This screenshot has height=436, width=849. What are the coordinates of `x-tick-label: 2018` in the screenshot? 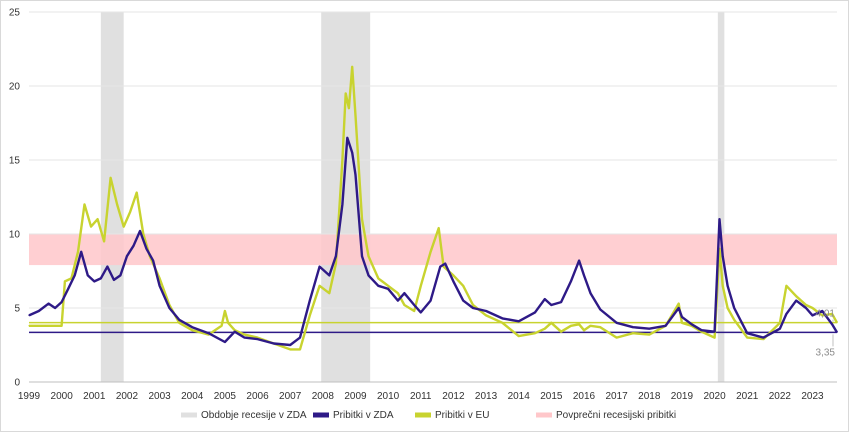 It's located at (649, 396).